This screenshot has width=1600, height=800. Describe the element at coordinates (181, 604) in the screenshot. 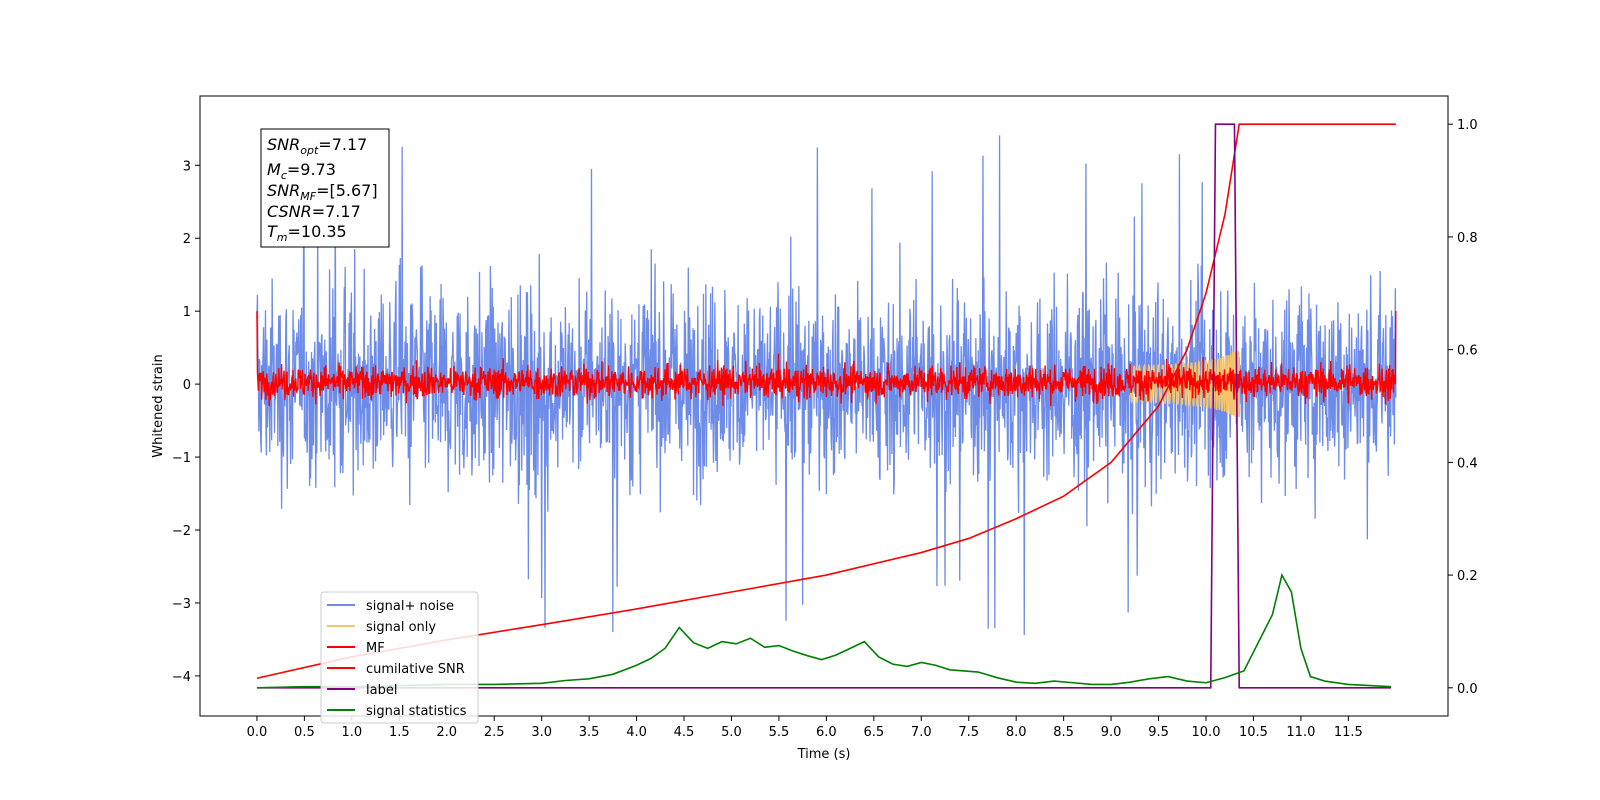

I see `y-tick-label: −3` at that location.